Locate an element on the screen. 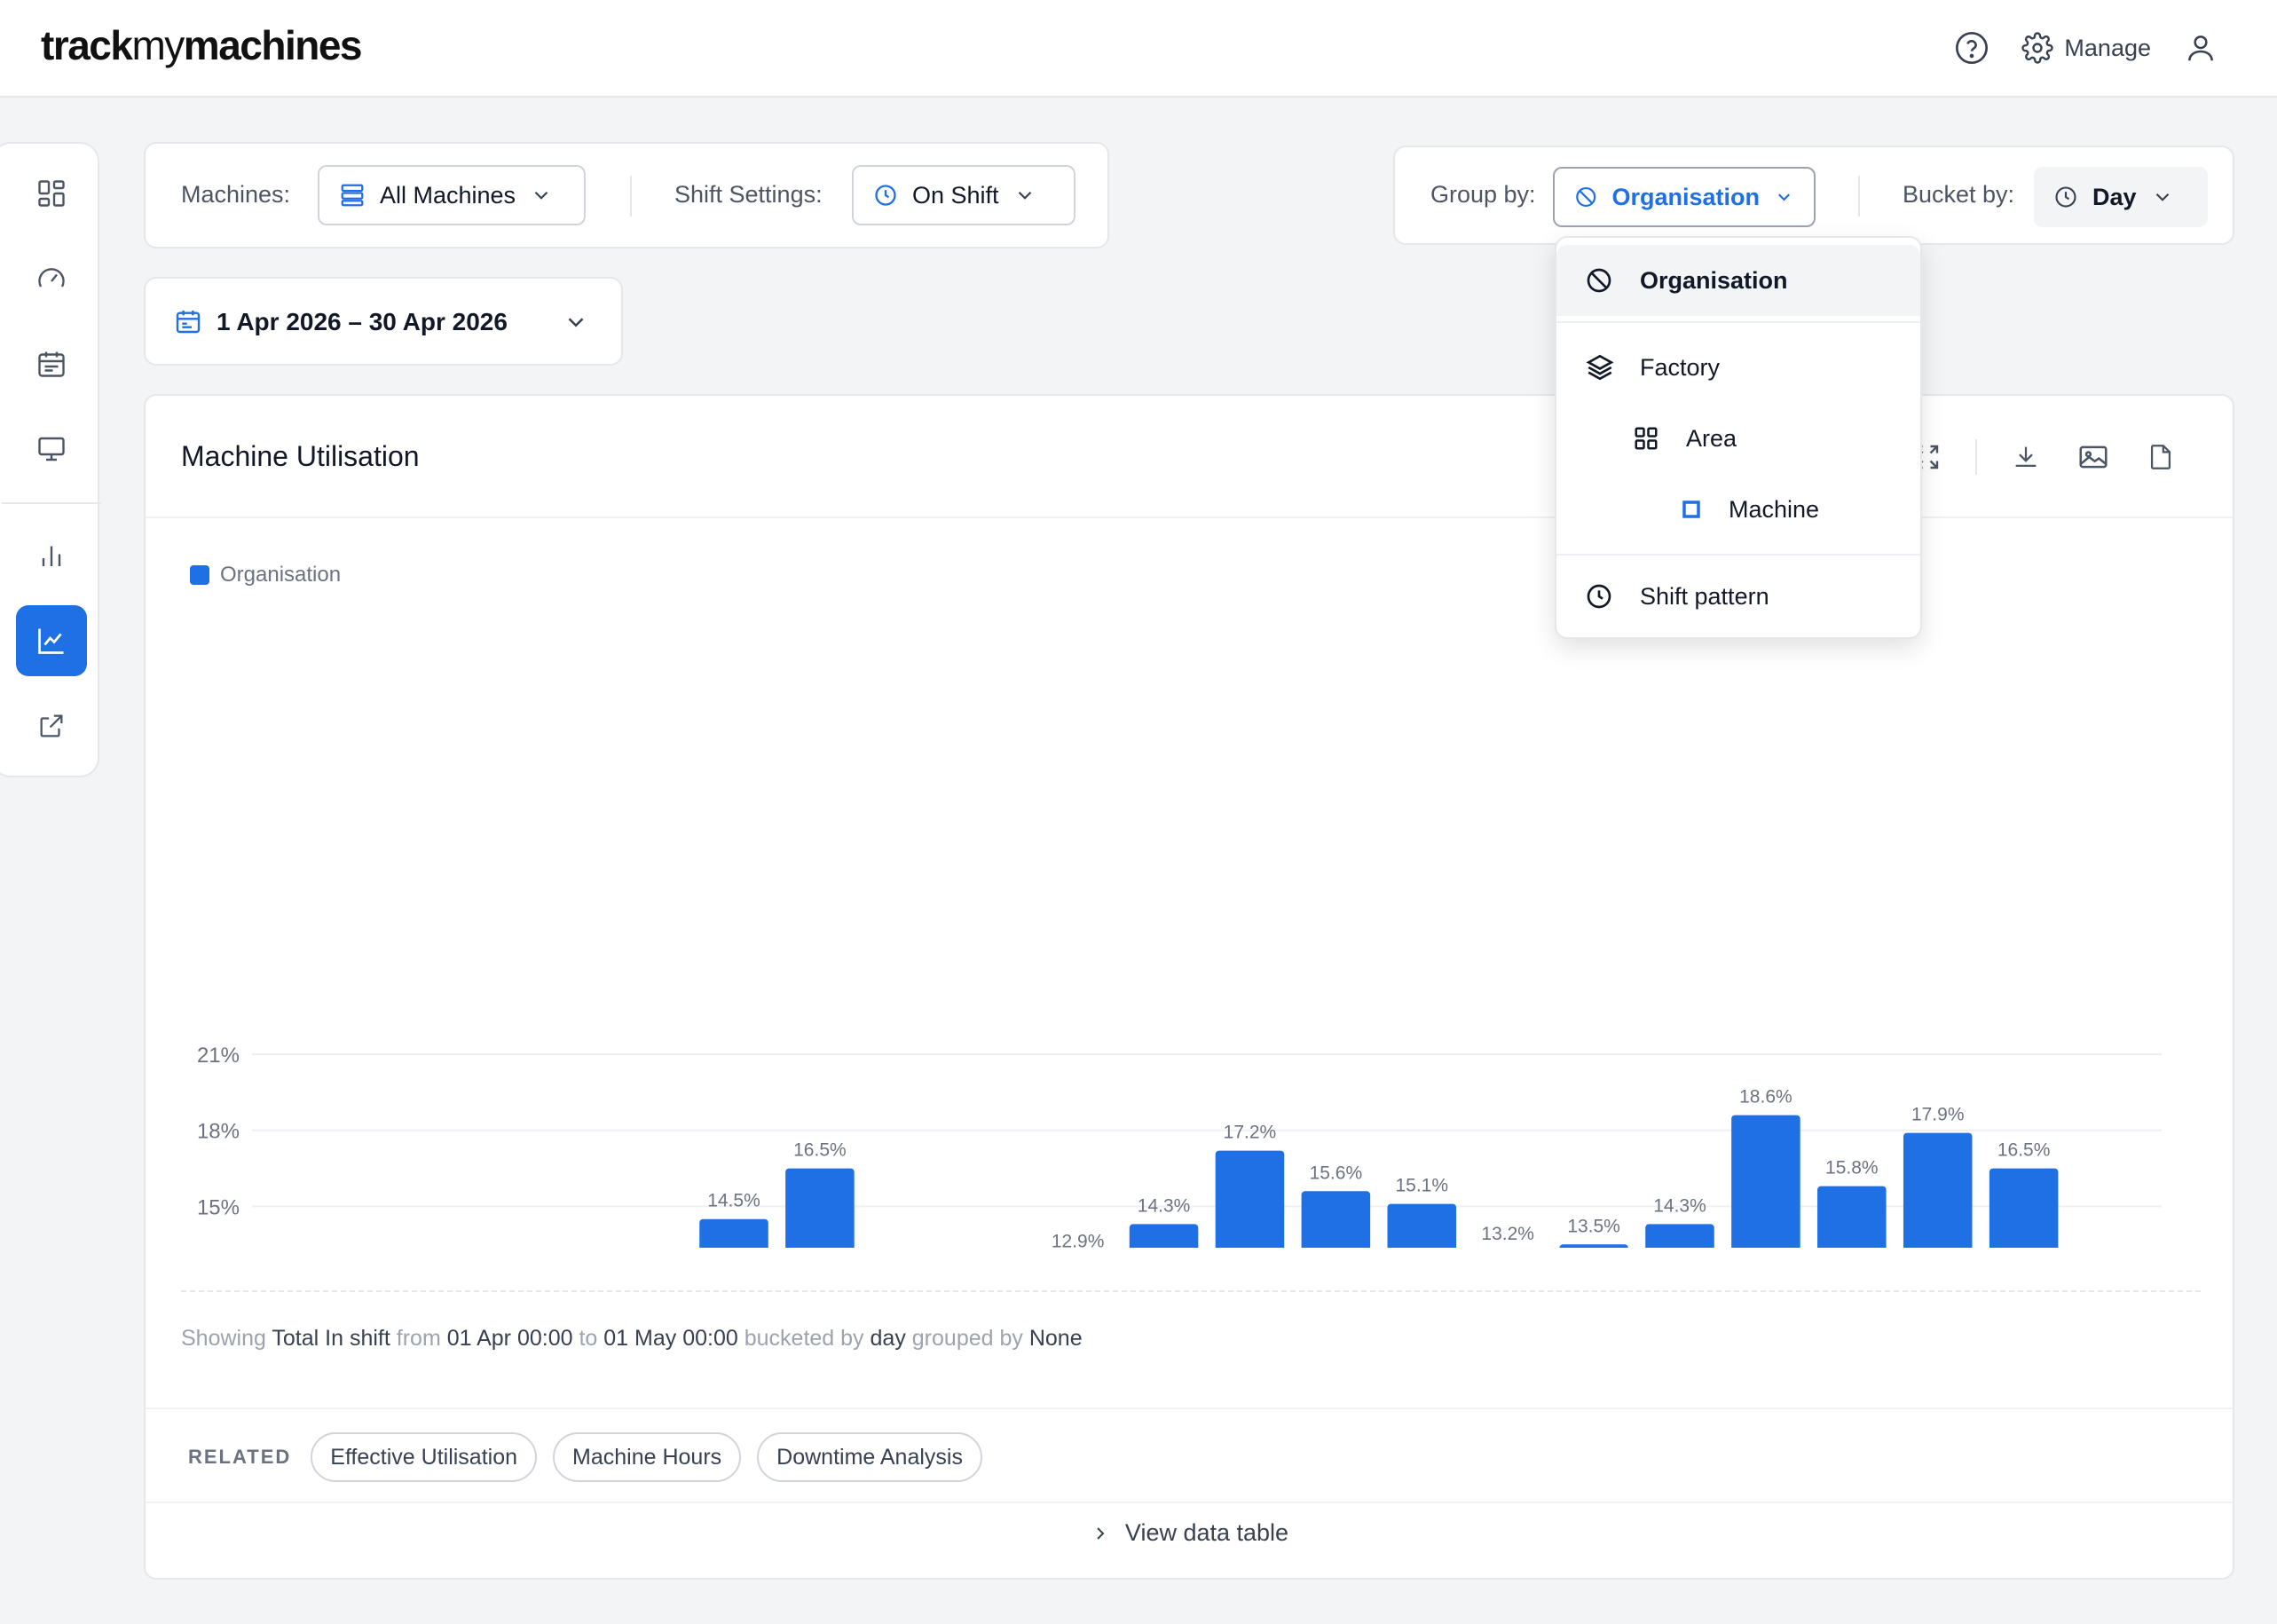 The height and width of the screenshot is (1624, 2277). y-tick-label: 21% is located at coordinates (218, 1056).